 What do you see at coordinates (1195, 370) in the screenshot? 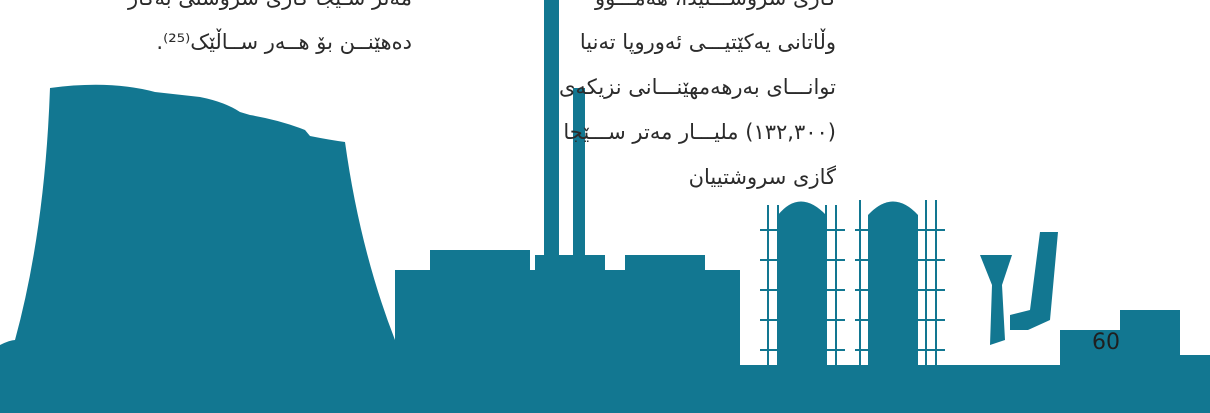
I see `right-block-edge` at bounding box center [1195, 370].